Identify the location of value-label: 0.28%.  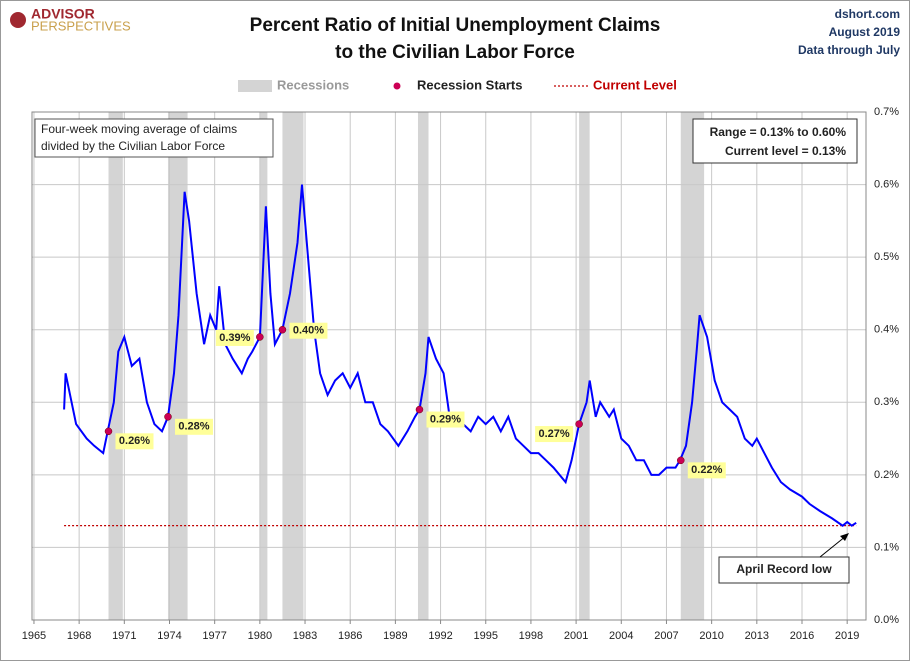
(193, 427).